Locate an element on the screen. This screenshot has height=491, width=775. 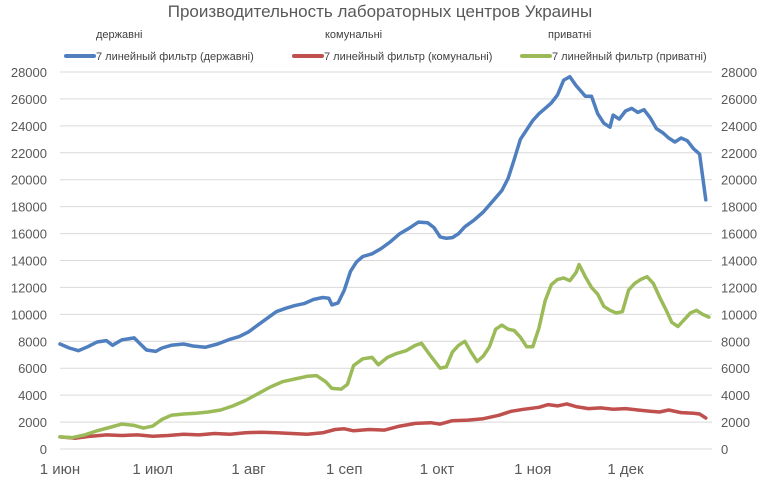
y-tick-label-left: 2000 is located at coordinates (32, 422).